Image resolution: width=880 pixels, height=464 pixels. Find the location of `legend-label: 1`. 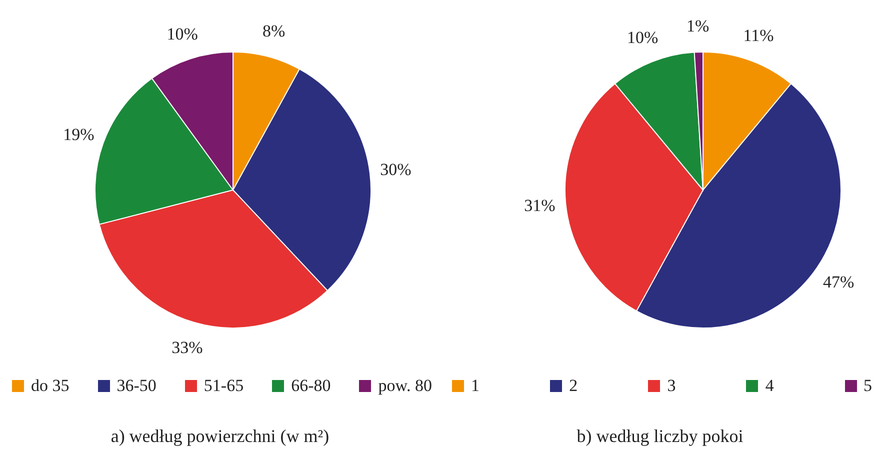

legend-label: 1 is located at coordinates (475, 386).